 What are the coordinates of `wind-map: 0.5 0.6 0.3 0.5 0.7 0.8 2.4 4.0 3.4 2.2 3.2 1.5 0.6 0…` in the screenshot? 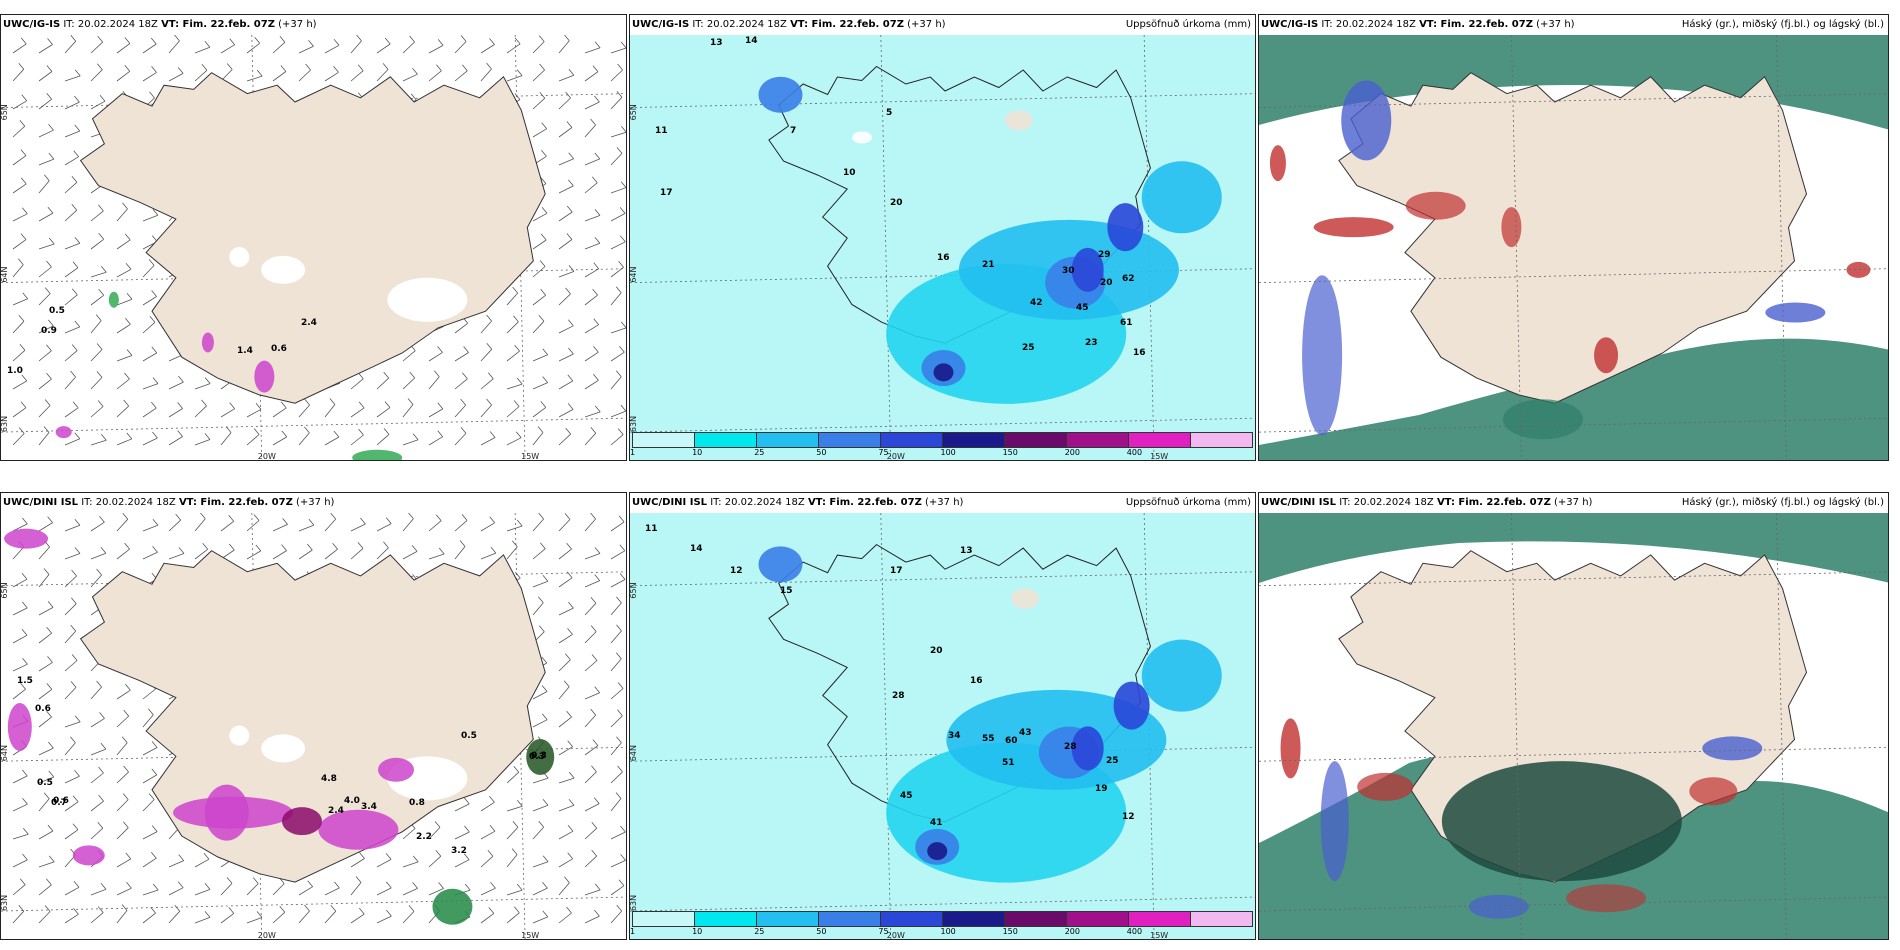 It's located at (313, 726).